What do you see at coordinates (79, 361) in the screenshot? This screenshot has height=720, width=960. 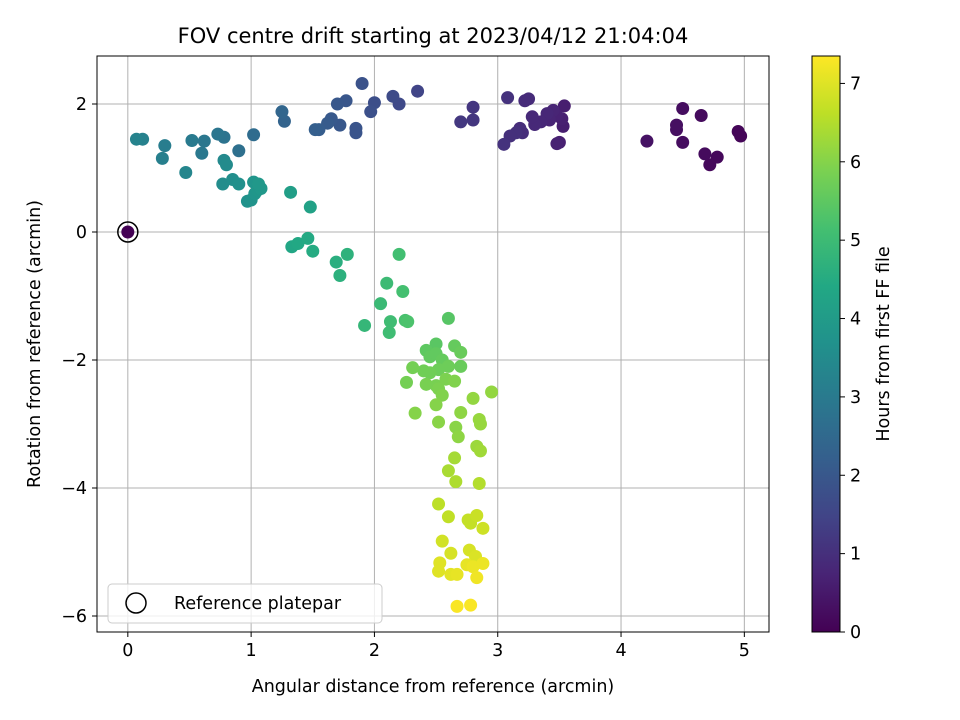 I see `y-axis-ticks: −6 −4 −2 0 2` at bounding box center [79, 361].